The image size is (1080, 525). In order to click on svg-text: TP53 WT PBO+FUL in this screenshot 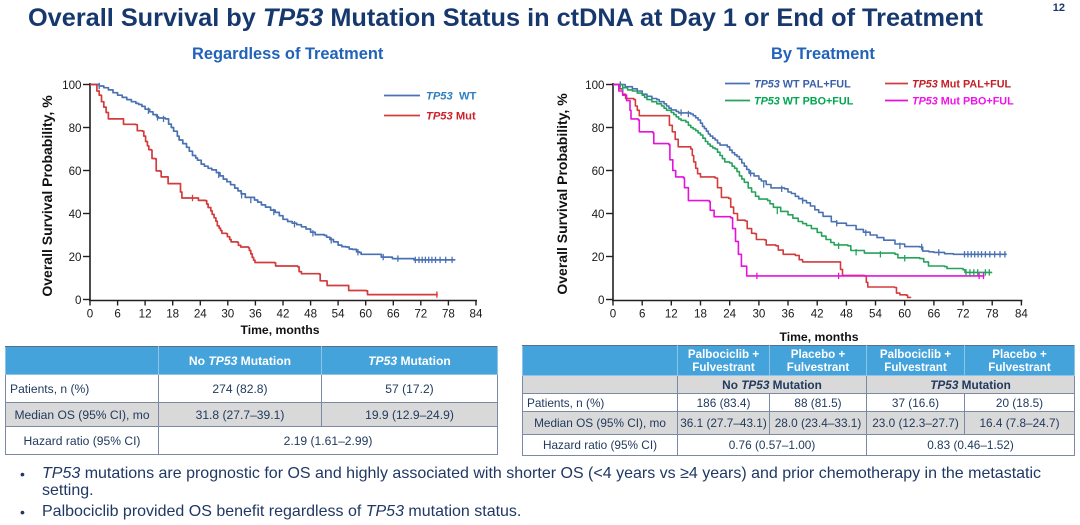, I will do `click(804, 102)`.